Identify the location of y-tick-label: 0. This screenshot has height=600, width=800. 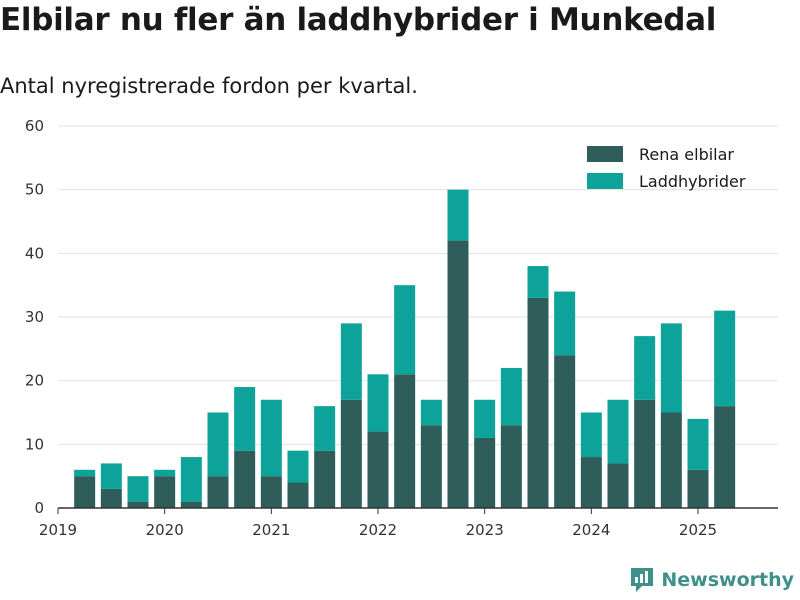
(39, 508).